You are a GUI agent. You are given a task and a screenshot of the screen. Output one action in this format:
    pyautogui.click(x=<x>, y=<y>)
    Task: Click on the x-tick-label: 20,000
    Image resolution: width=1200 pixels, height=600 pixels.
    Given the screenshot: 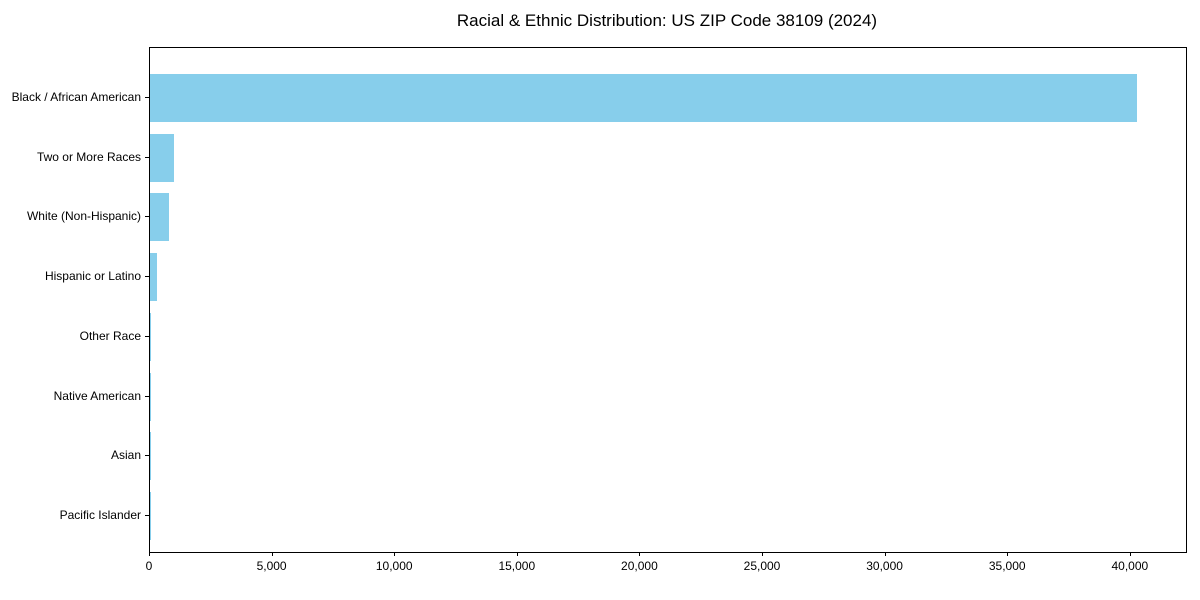 What is the action you would take?
    pyautogui.click(x=639, y=566)
    